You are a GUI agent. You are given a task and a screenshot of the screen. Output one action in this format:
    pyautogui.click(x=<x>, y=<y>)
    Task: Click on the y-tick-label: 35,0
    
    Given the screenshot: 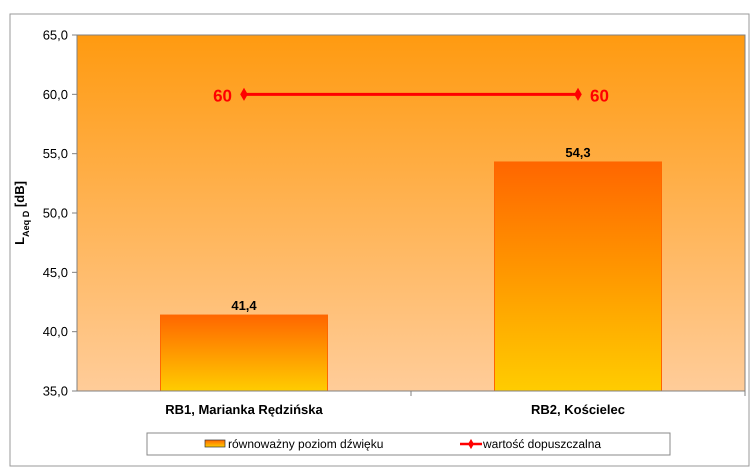 What is the action you would take?
    pyautogui.click(x=55, y=391)
    